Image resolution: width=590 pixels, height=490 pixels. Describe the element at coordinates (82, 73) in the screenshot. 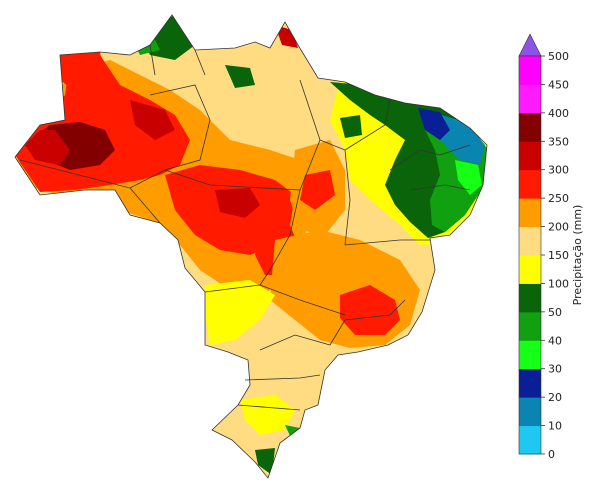

I see `amazon-red-patch` at that location.